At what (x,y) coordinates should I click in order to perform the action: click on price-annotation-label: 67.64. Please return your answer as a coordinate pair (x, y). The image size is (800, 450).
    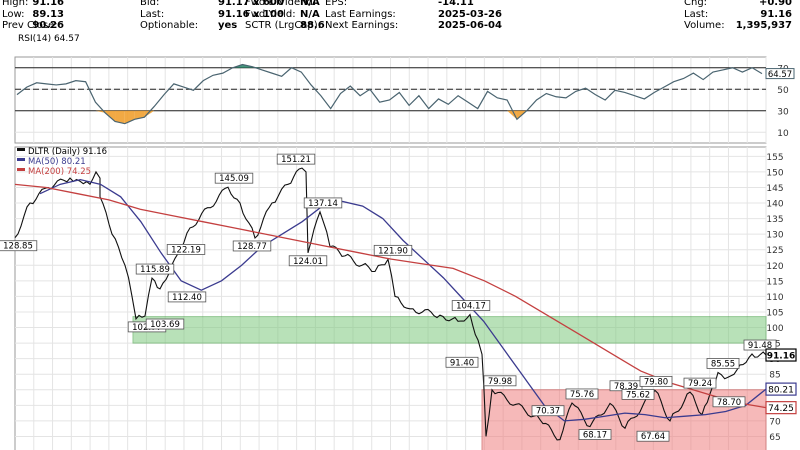
    Looking at the image, I should click on (653, 437).